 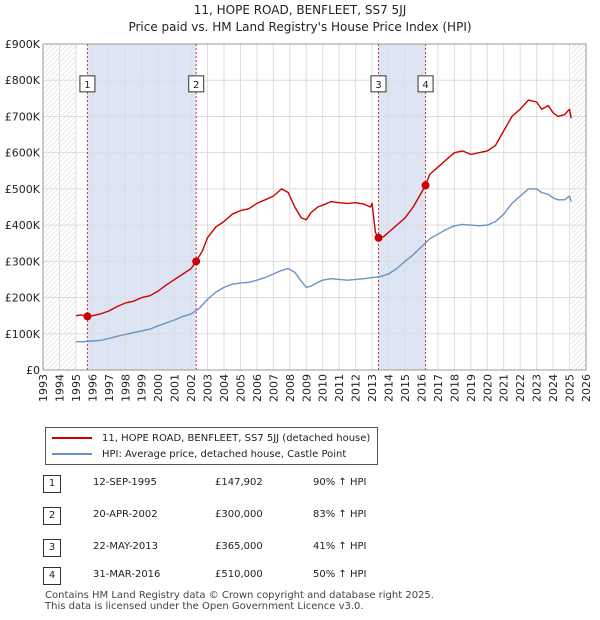 What do you see at coordinates (300, 10) in the screenshot?
I see `chart-title-line1: 11, HOPE ROAD, BENFLEET, SS7 5JJ` at bounding box center [300, 10].